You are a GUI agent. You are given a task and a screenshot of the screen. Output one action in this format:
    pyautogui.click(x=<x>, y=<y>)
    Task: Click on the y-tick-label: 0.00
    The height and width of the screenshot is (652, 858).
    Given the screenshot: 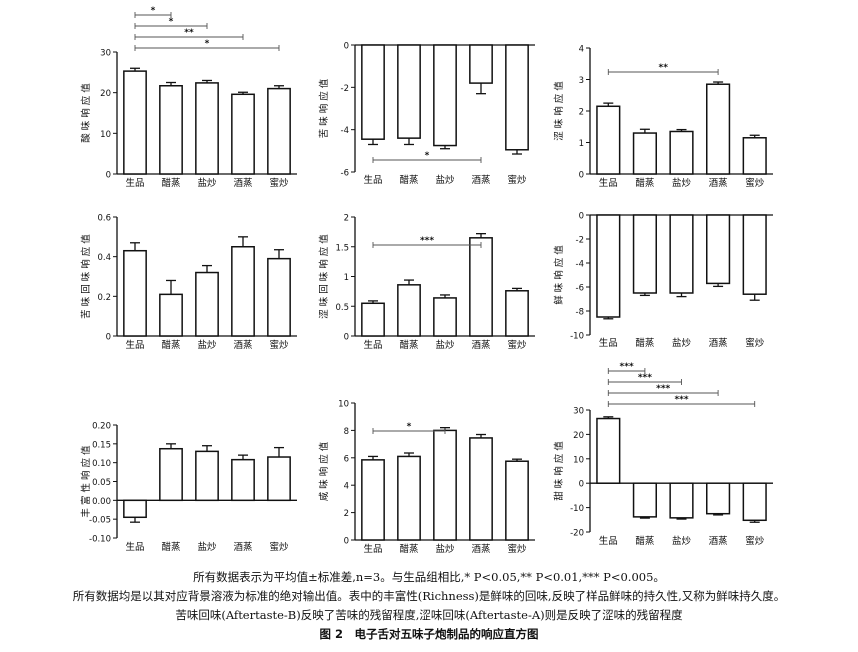 What is the action you would take?
    pyautogui.click(x=101, y=502)
    